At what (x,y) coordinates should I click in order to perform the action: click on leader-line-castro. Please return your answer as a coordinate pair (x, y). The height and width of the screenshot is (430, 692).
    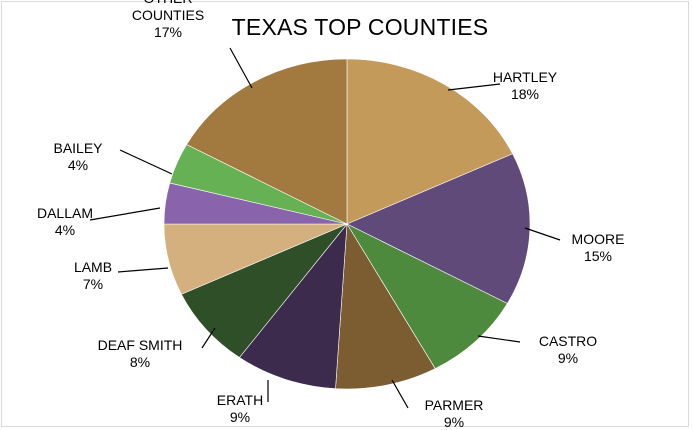
    Looking at the image, I should click on (499, 339).